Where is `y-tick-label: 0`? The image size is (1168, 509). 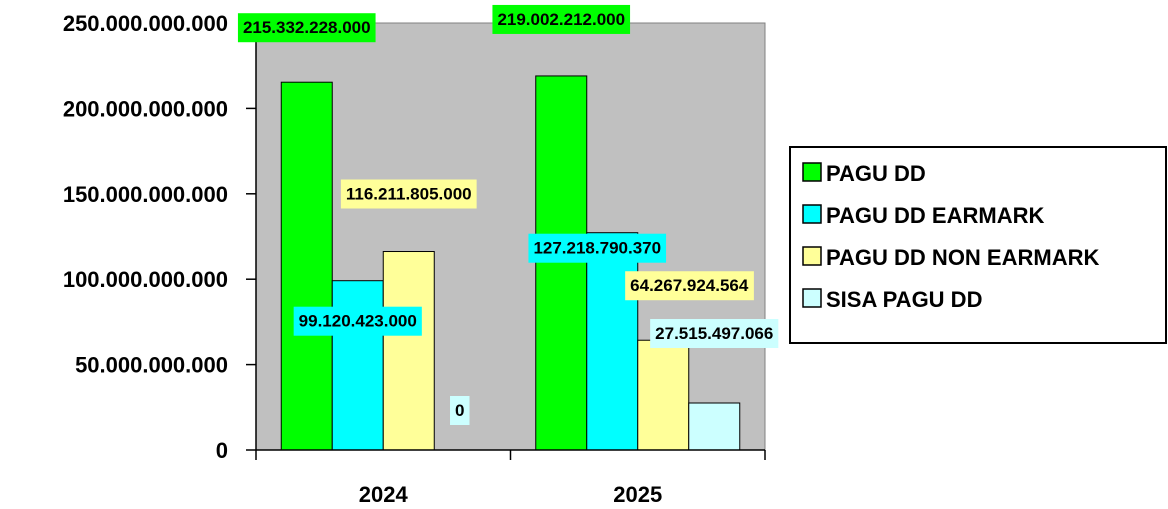 y-tick-label: 0 is located at coordinates (222, 450).